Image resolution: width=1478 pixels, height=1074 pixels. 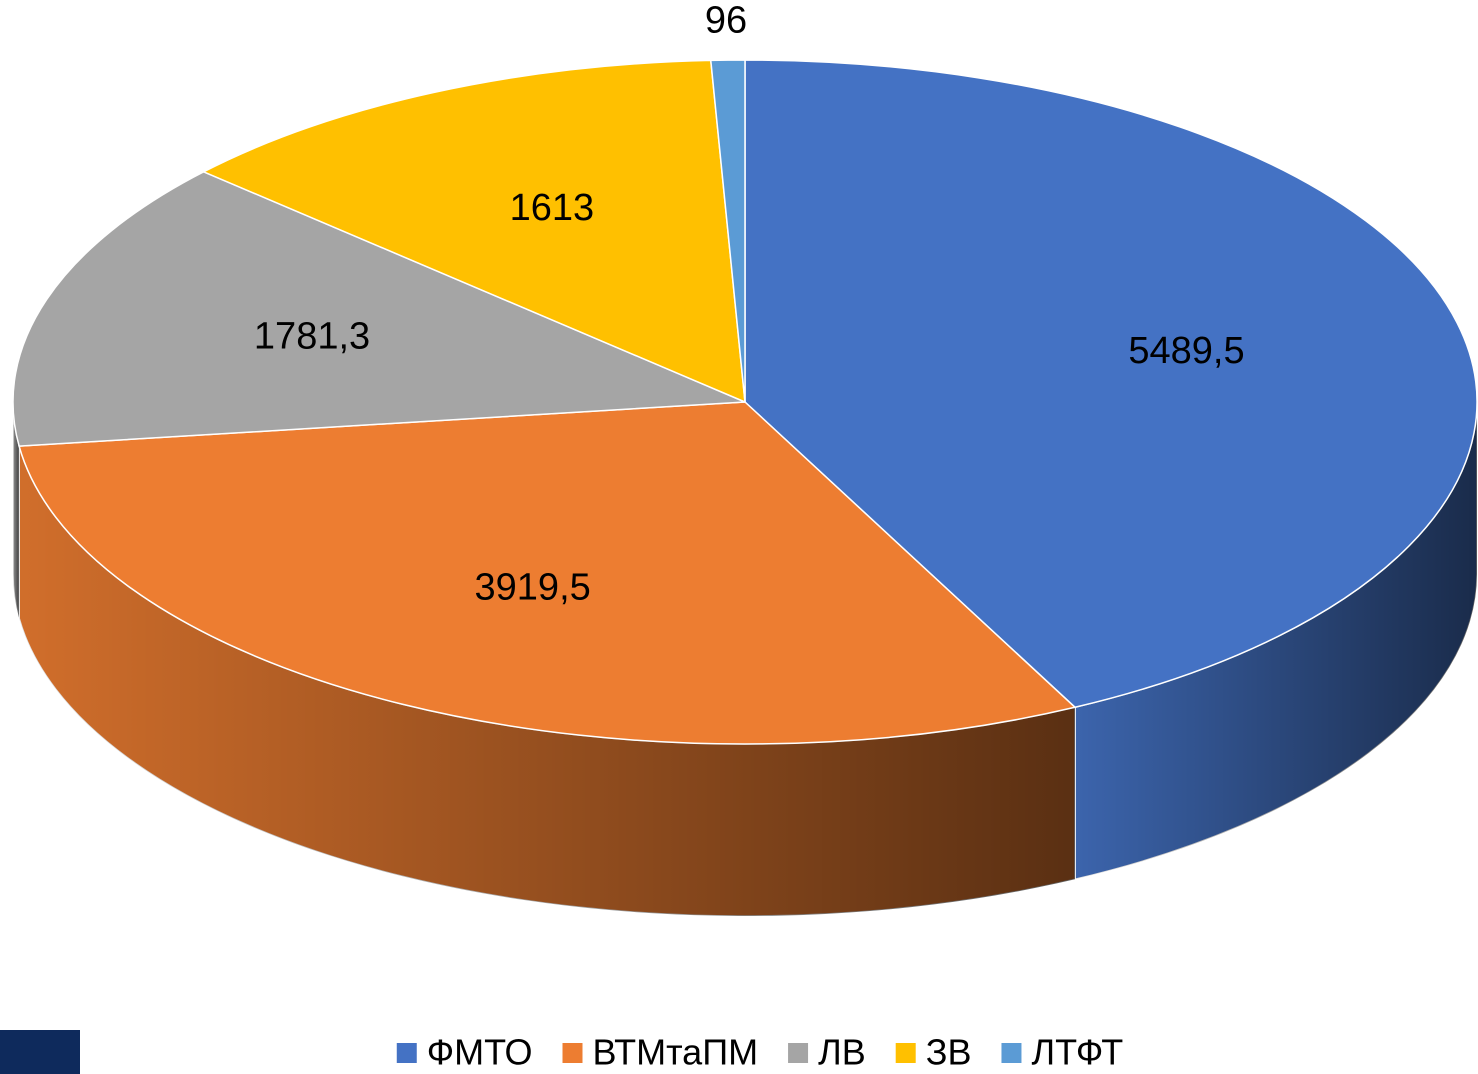 What do you see at coordinates (676, 1052) in the screenshot?
I see `legend-label: ВТМтаПМ` at bounding box center [676, 1052].